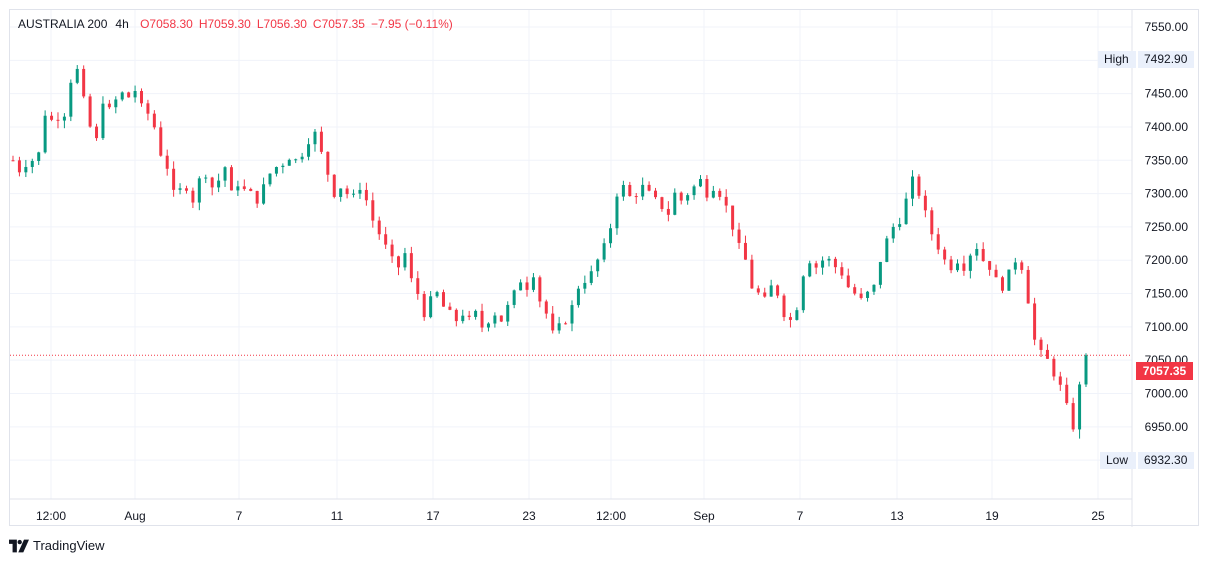 This screenshot has height=564, width=1209. What do you see at coordinates (1167, 160) in the screenshot?
I see `y-tick-label: 7350.00` at bounding box center [1167, 160].